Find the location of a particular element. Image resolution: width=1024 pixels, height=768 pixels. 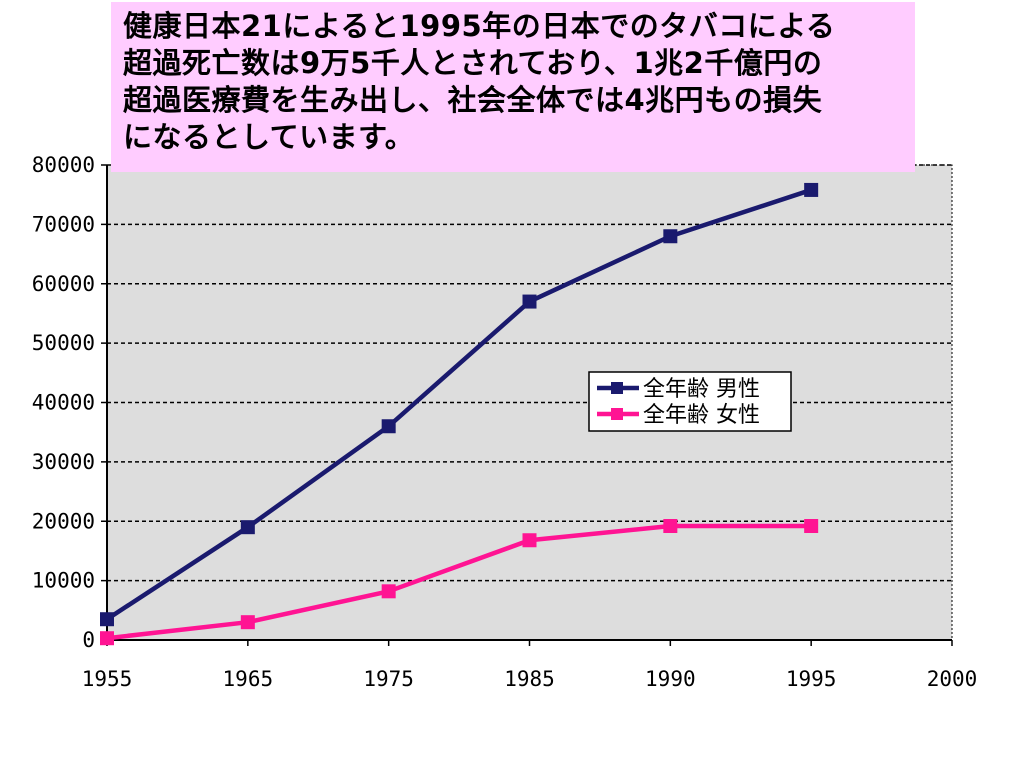

series-line is located at coordinates (459, 582).